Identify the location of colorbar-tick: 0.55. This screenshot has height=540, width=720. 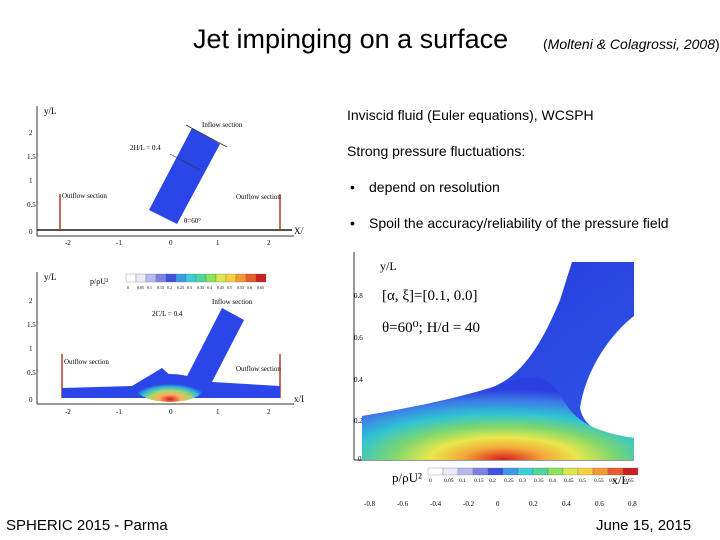
(599, 481).